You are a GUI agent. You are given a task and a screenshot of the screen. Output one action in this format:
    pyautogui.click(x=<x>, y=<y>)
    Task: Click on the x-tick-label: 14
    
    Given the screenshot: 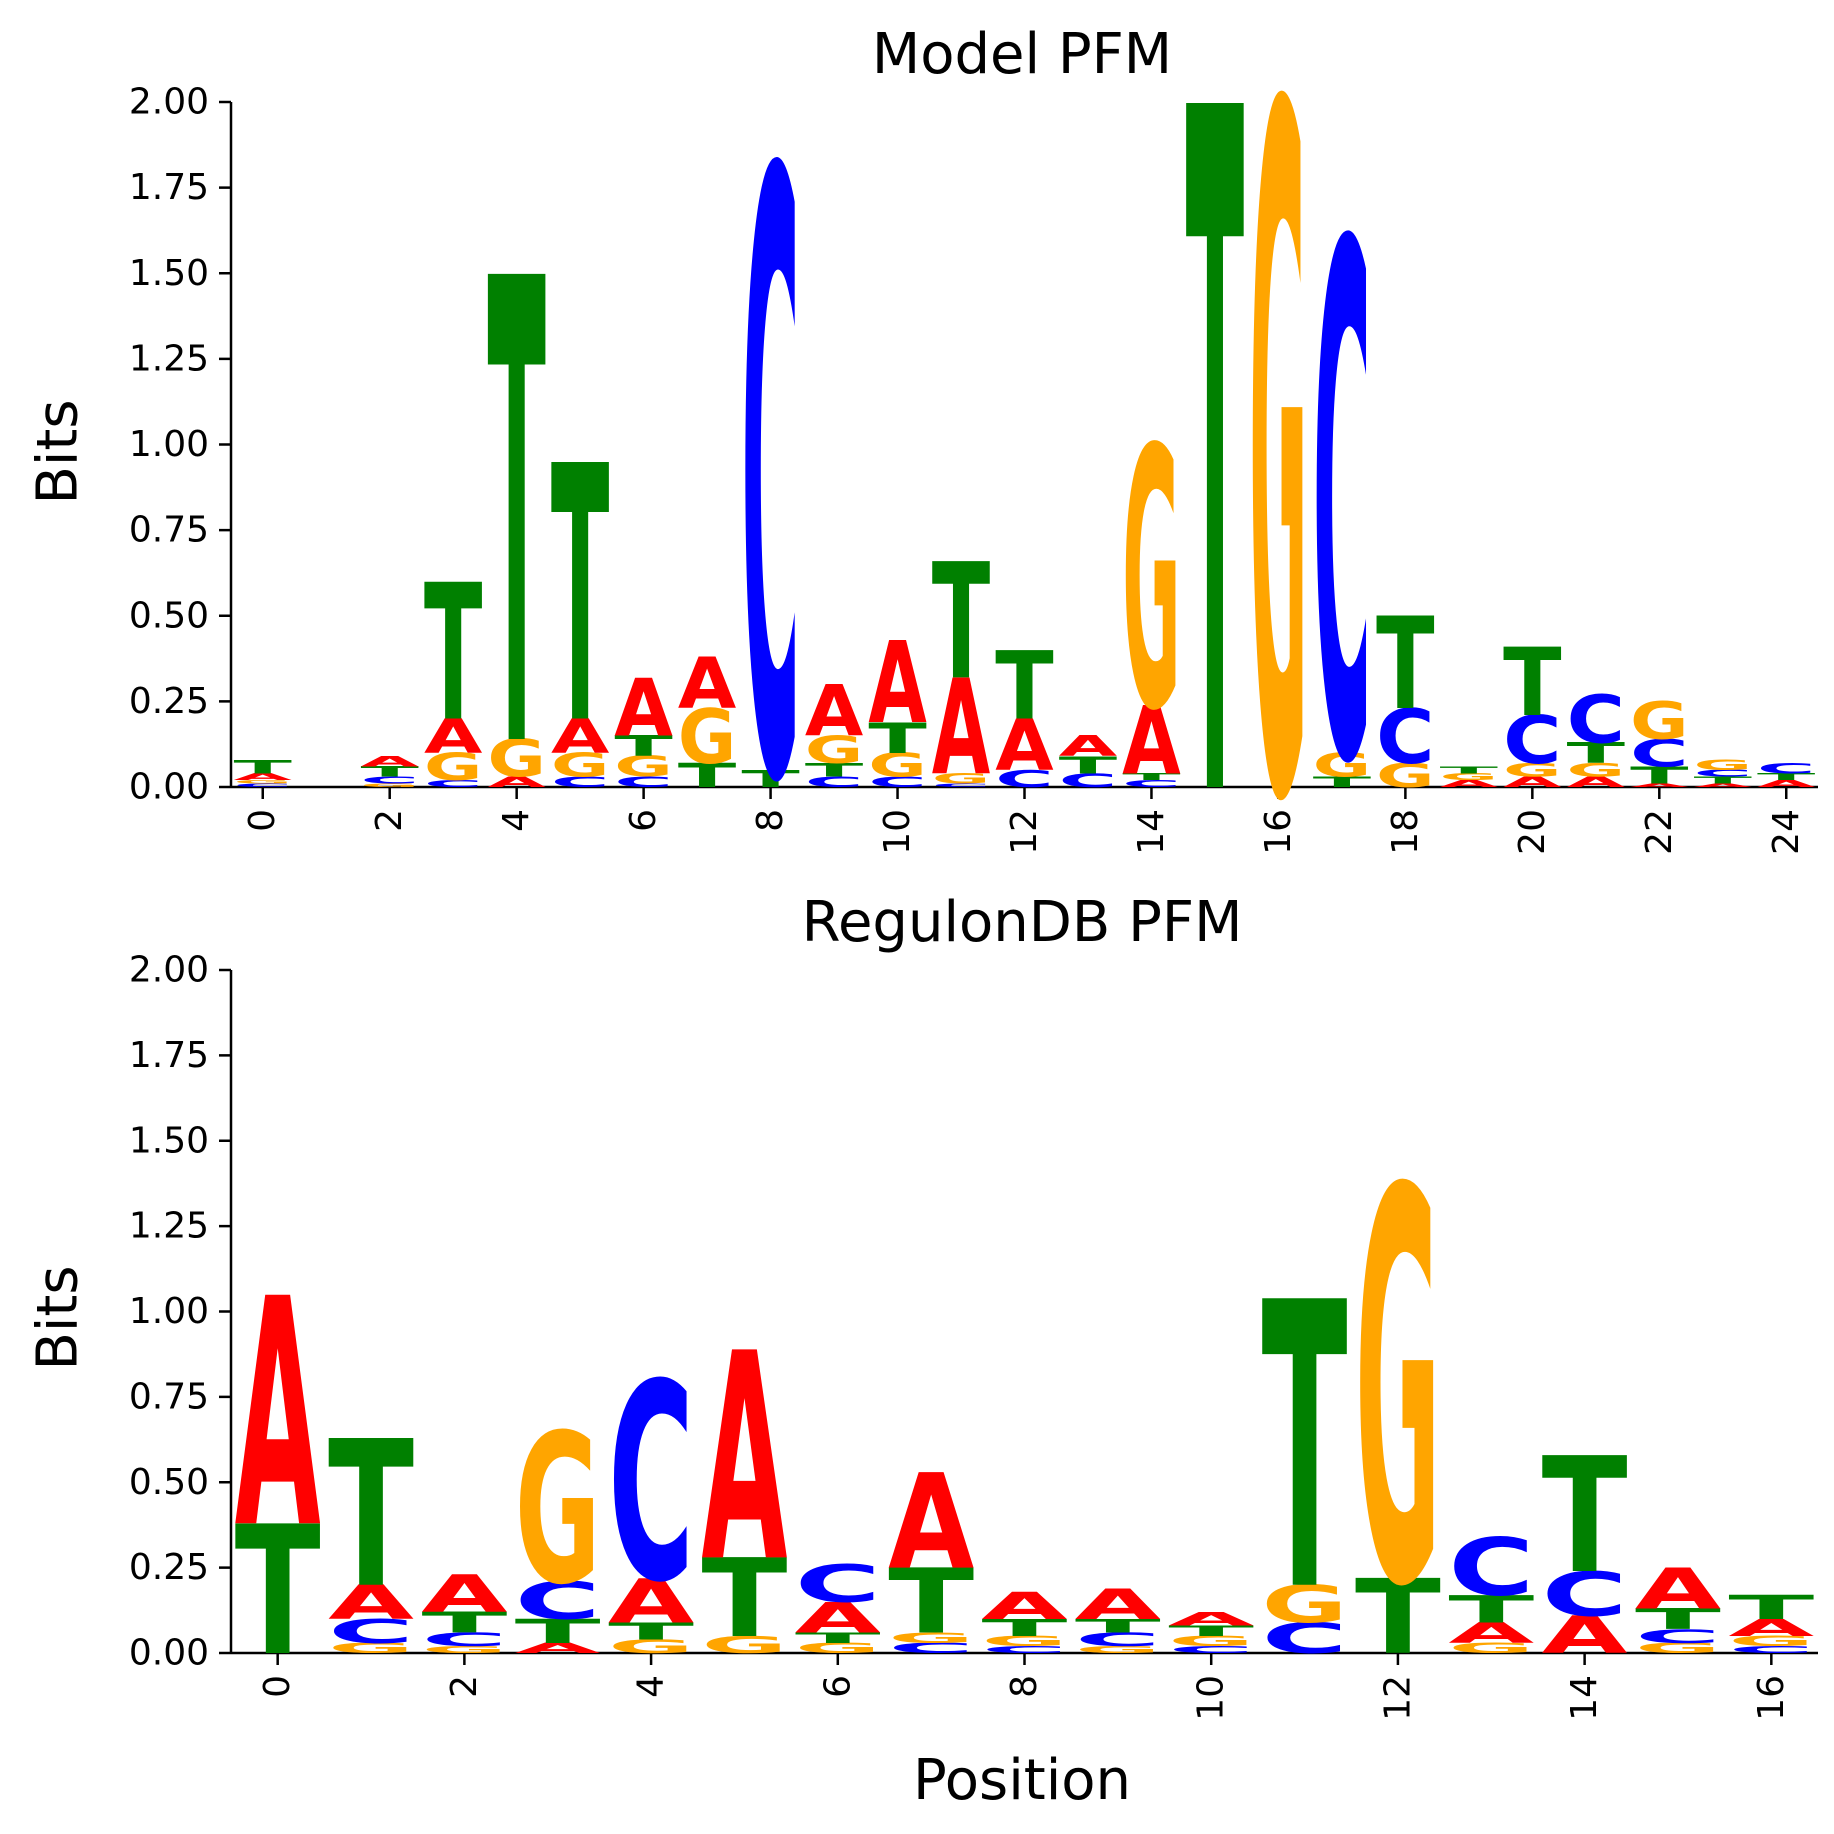 What is the action you would take?
    pyautogui.click(x=1584, y=1698)
    